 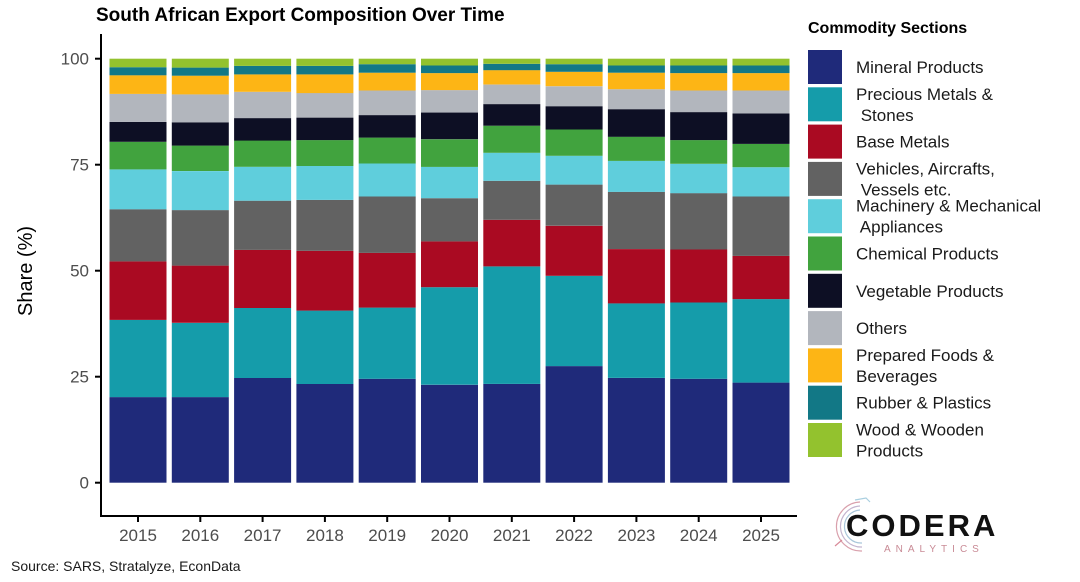 I want to click on y-tick-label: 50, so click(x=79, y=271).